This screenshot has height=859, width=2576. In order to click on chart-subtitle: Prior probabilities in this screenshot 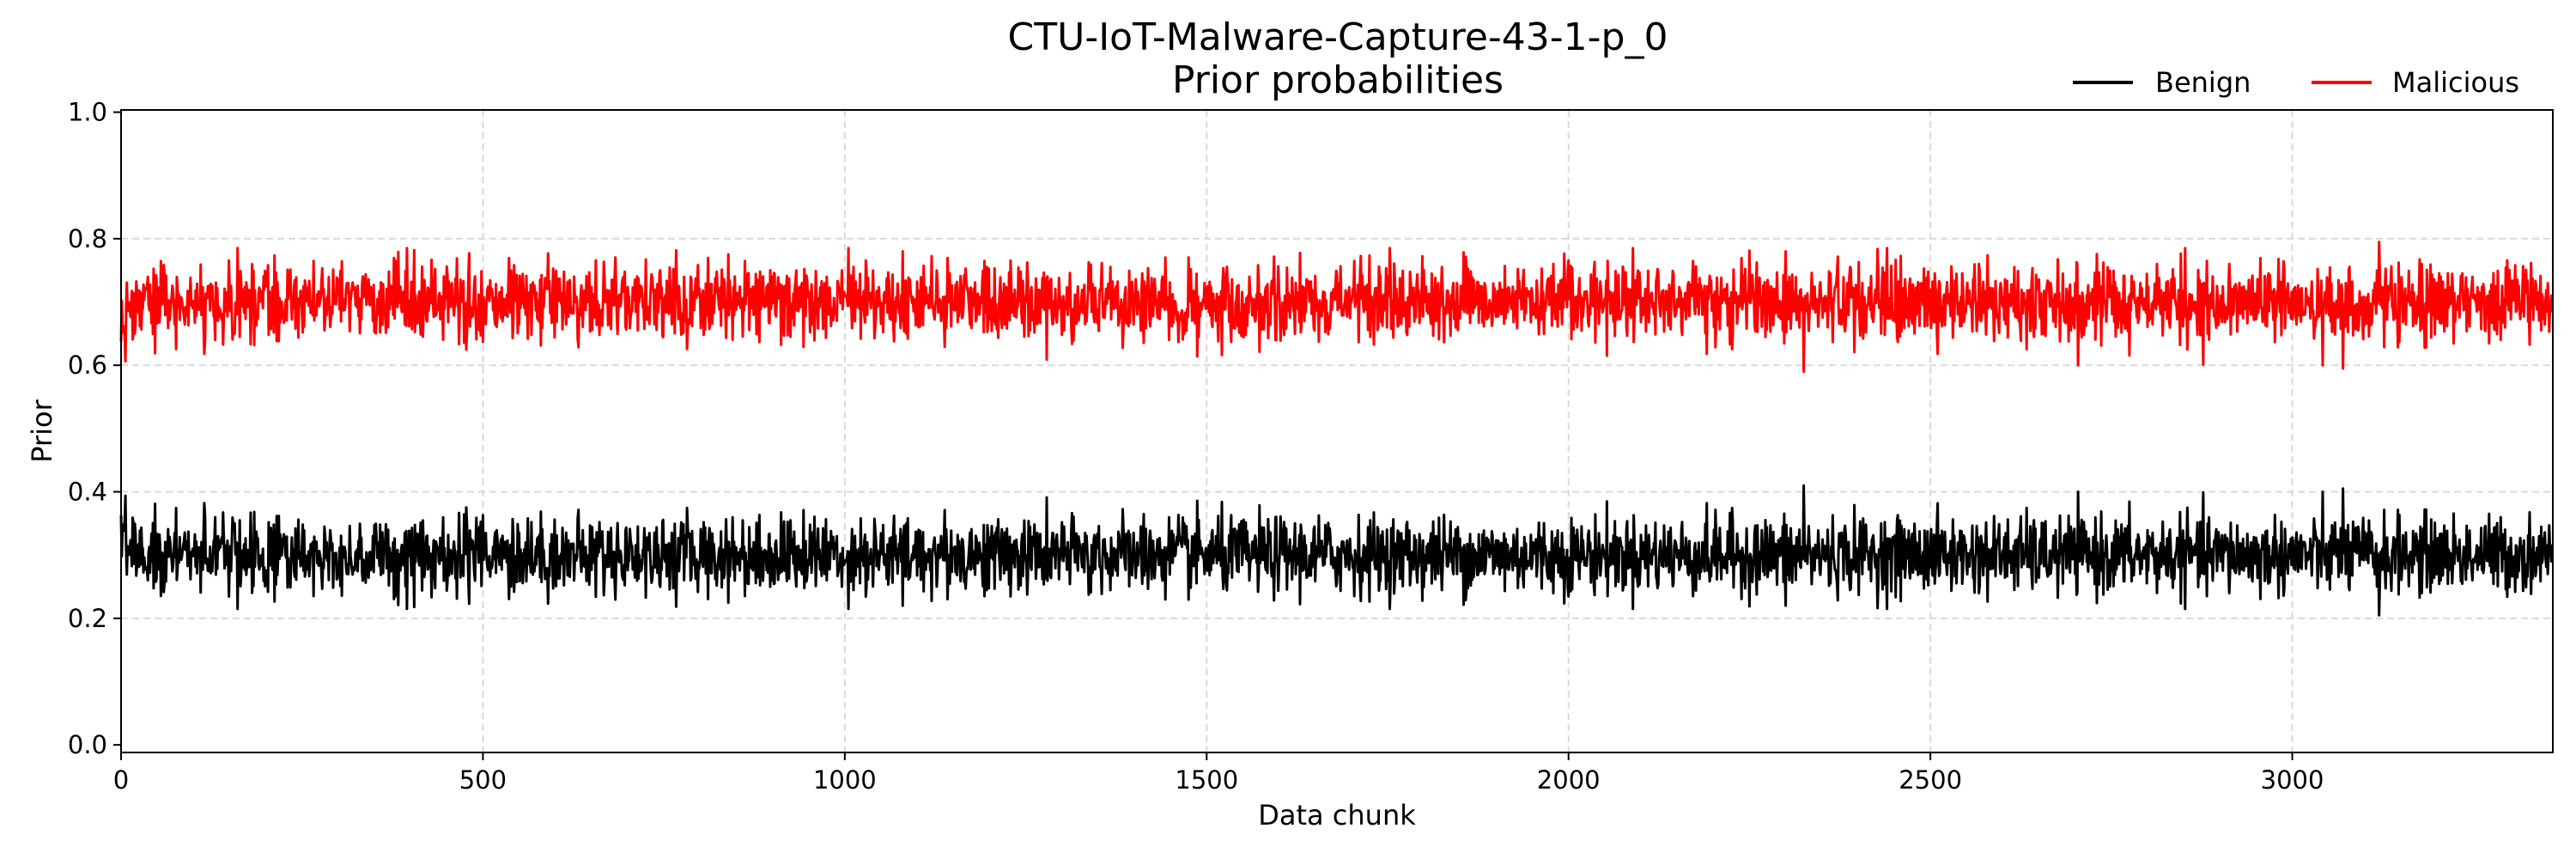, I will do `click(1338, 80)`.